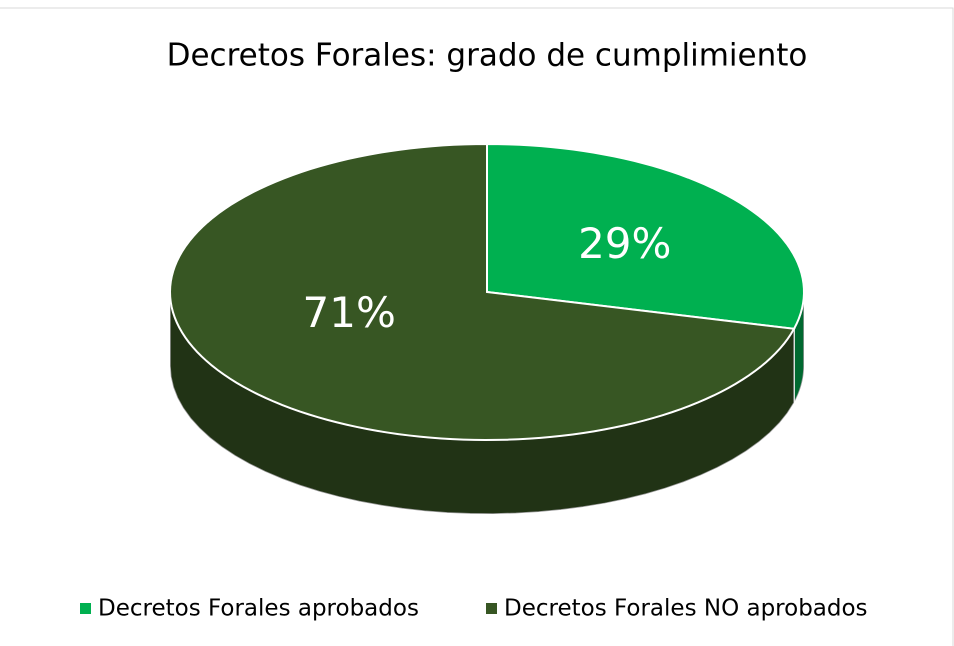  I want to click on pie-slice, so click(645, 236).